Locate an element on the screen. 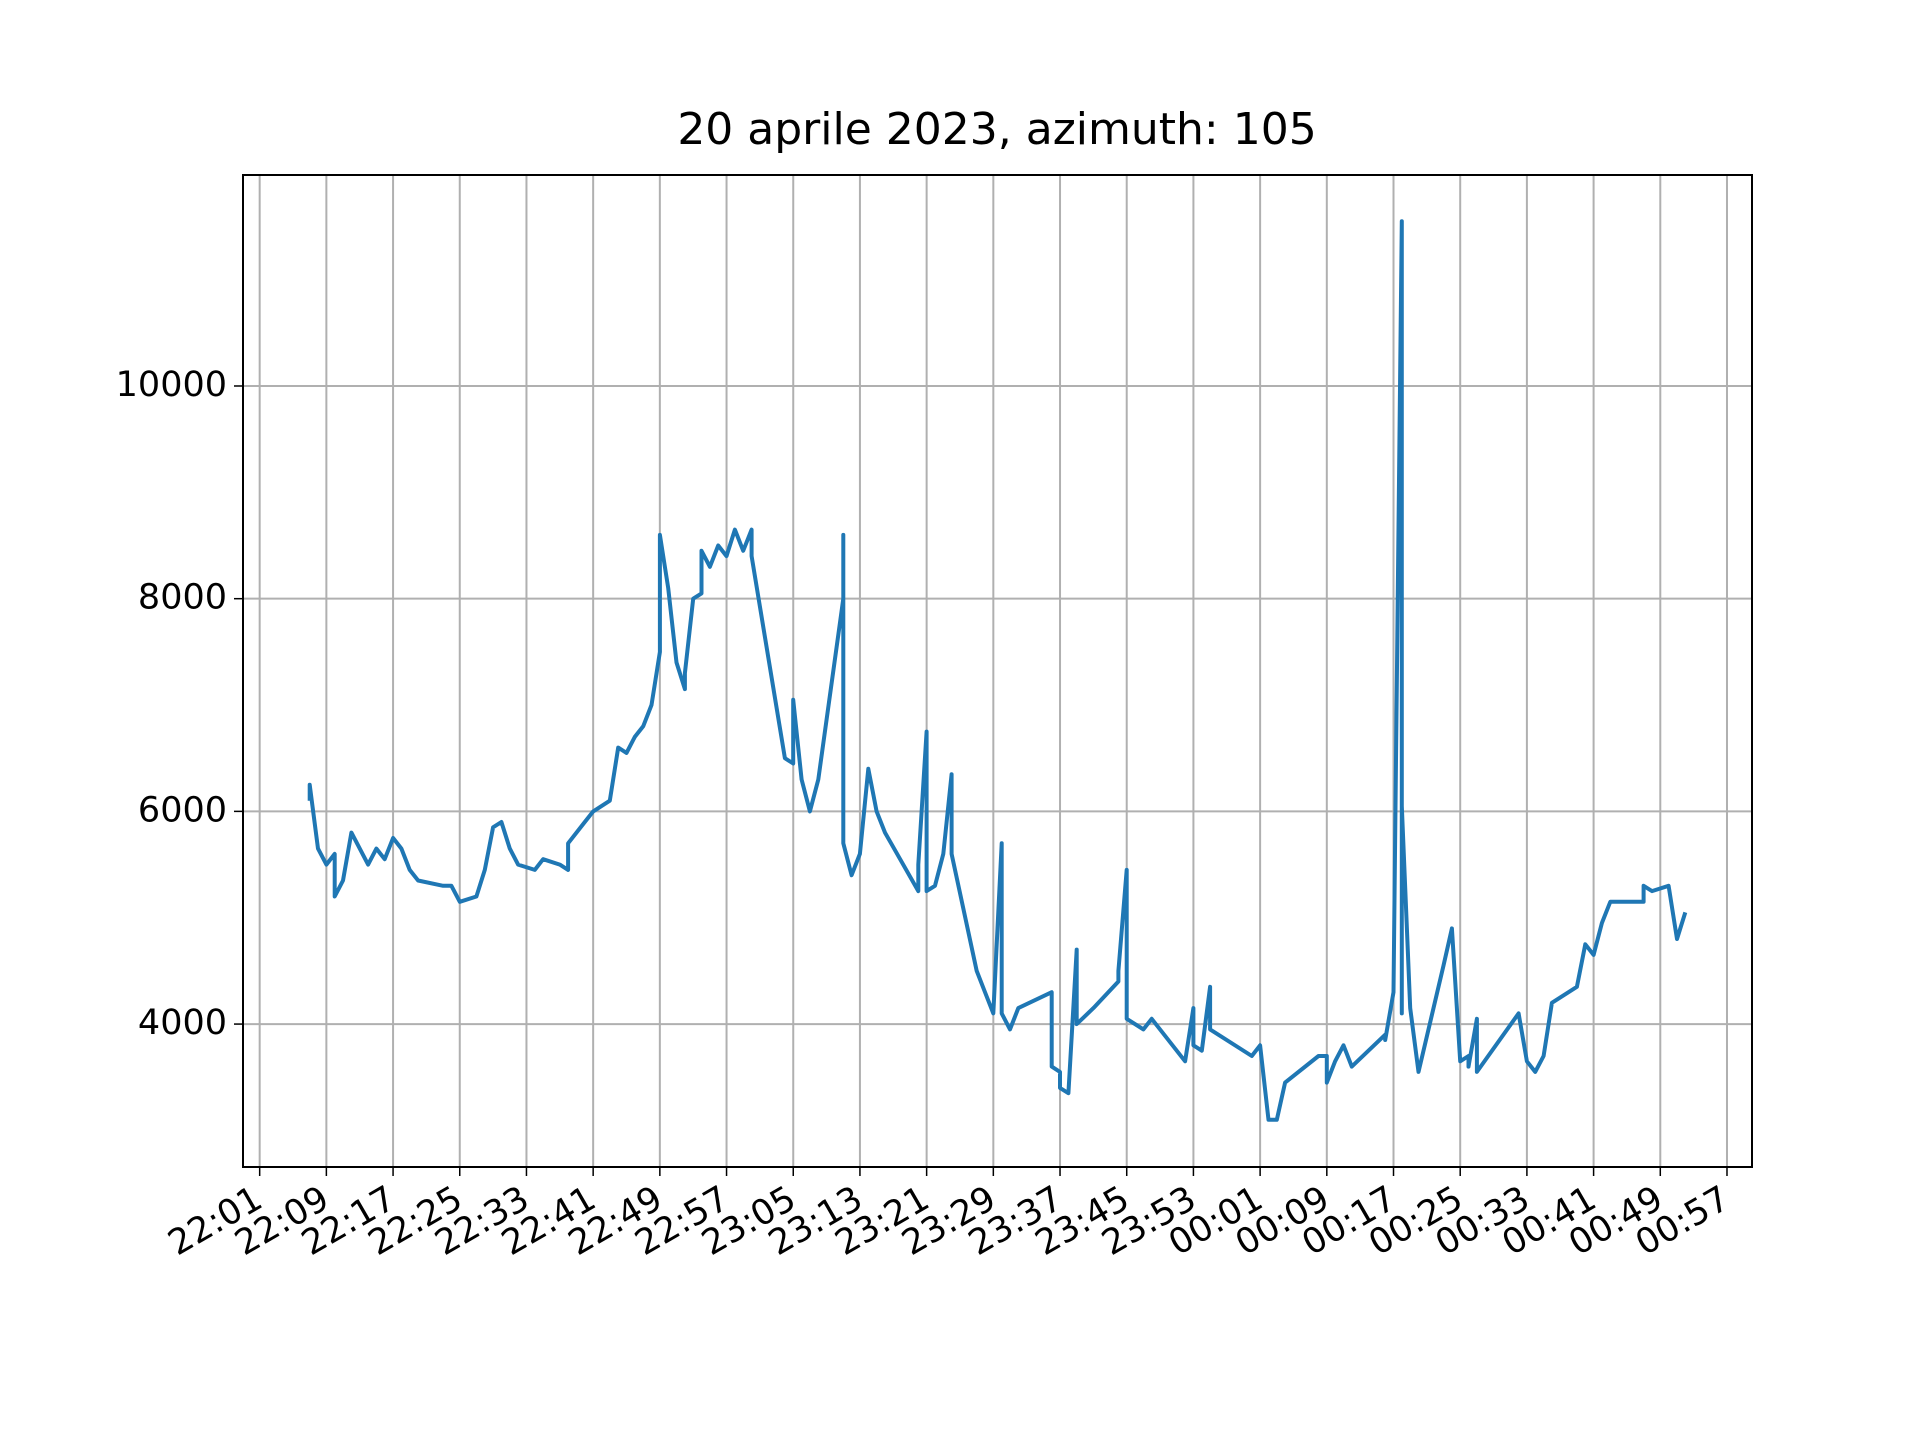  y-tick-label: 10000 is located at coordinates (171, 385).